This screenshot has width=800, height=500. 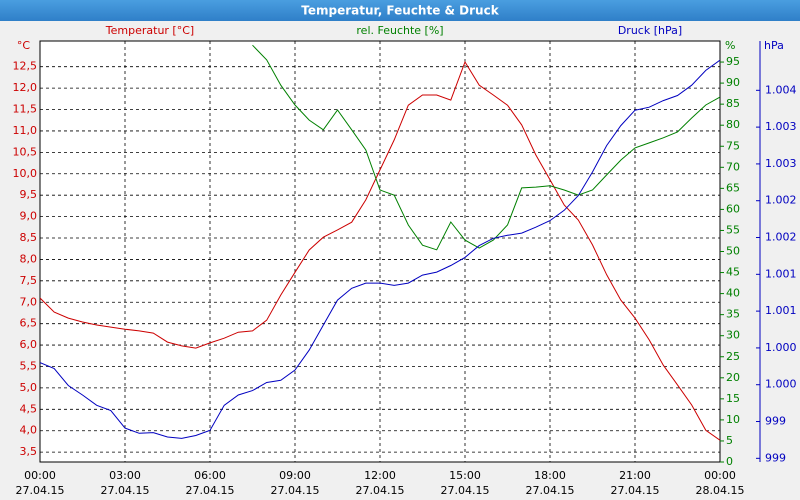 I want to click on y-tick-label: 9,5, so click(x=29, y=194).